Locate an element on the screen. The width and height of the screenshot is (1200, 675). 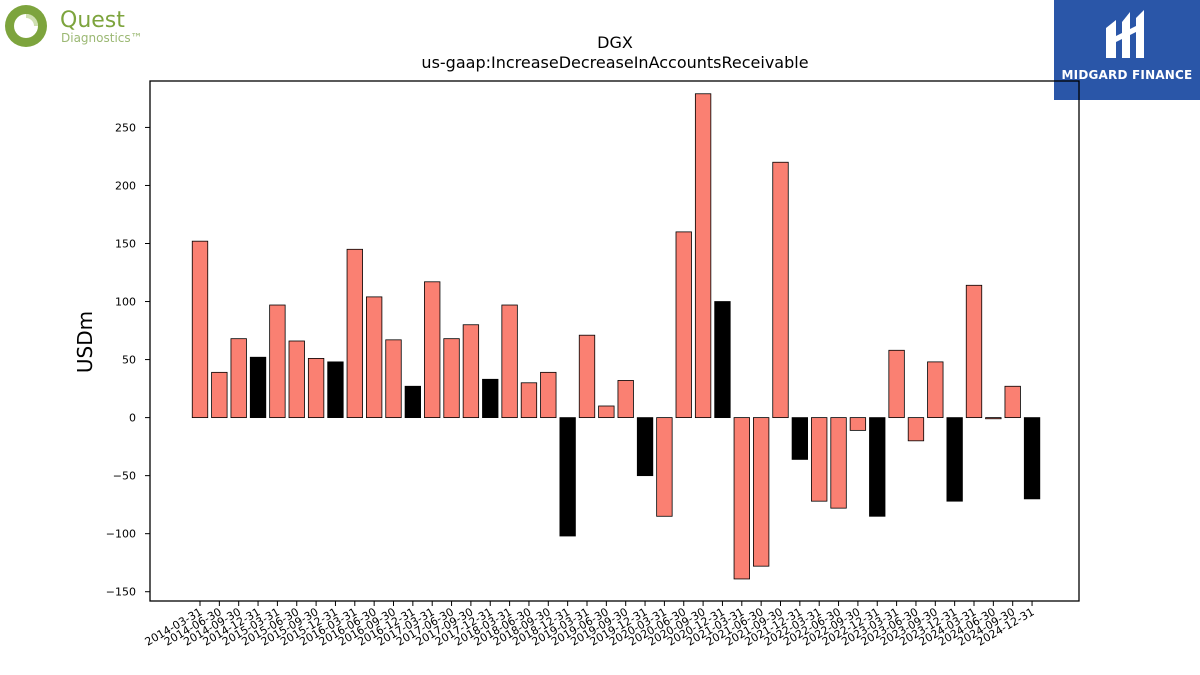
y-tick-label: −100 is located at coordinates (121, 534).